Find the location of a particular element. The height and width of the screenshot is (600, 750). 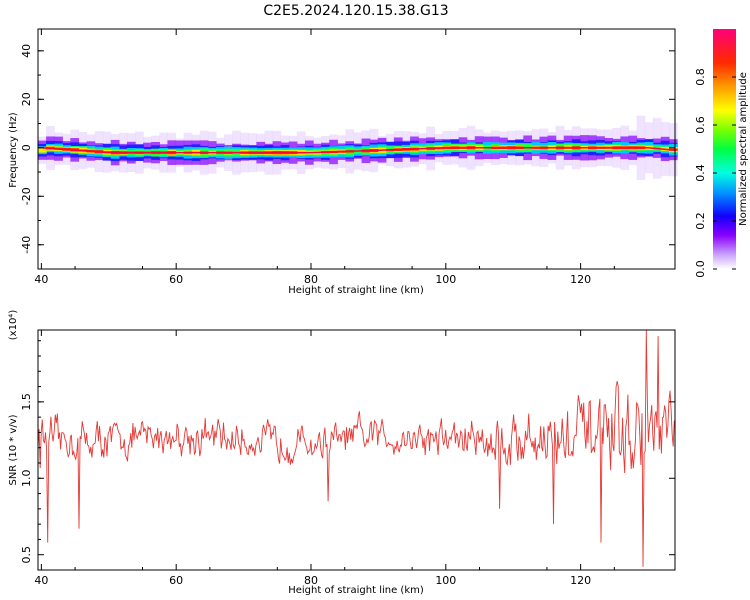

spectrogram-band is located at coordinates (358, 147).